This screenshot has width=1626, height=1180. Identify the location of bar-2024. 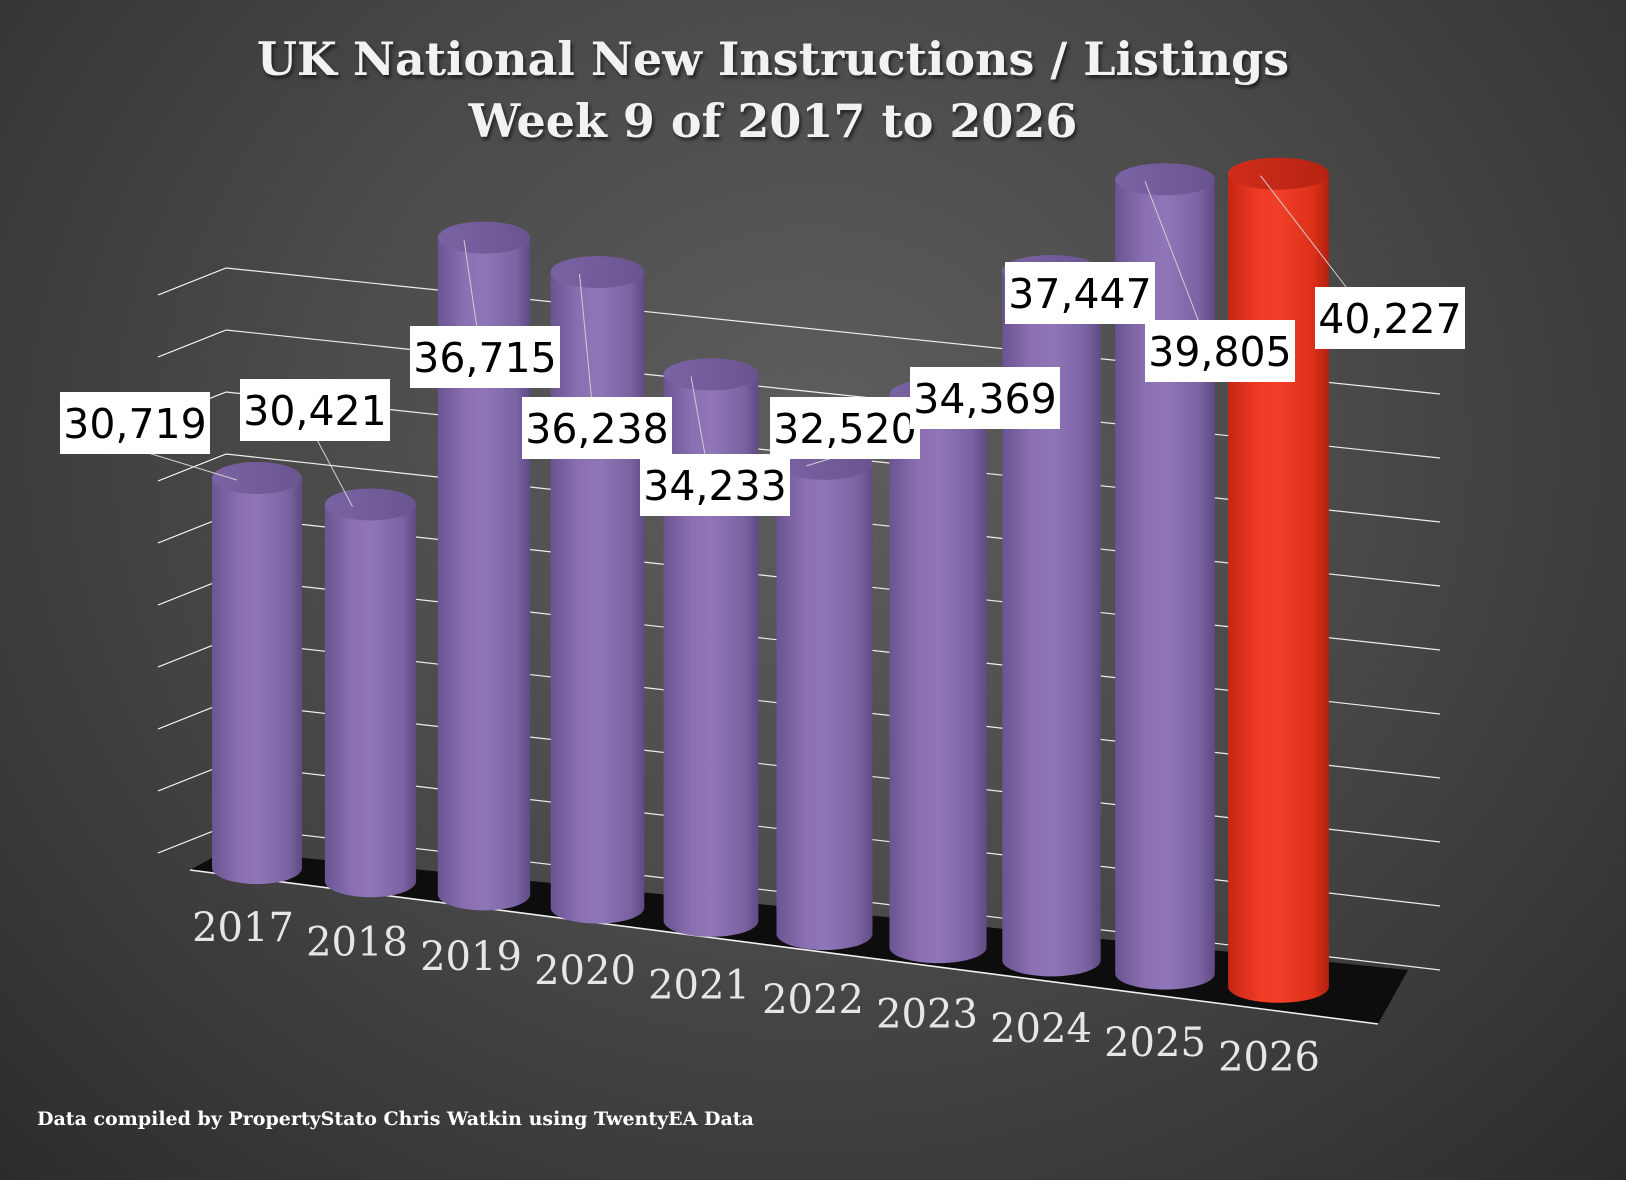
(1051, 616).